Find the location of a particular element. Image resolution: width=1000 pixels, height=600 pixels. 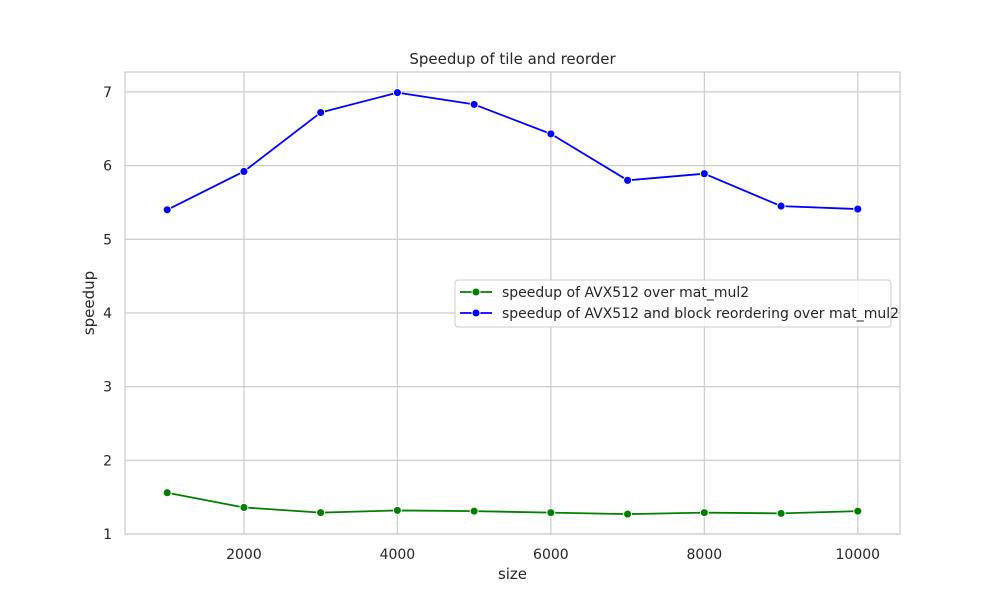

x-tick-label: 4000 is located at coordinates (398, 555).